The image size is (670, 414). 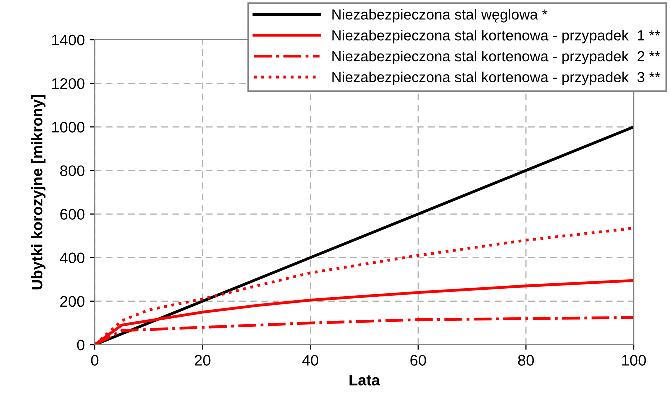 I want to click on y-tick-label: 1400, so click(x=68, y=40).